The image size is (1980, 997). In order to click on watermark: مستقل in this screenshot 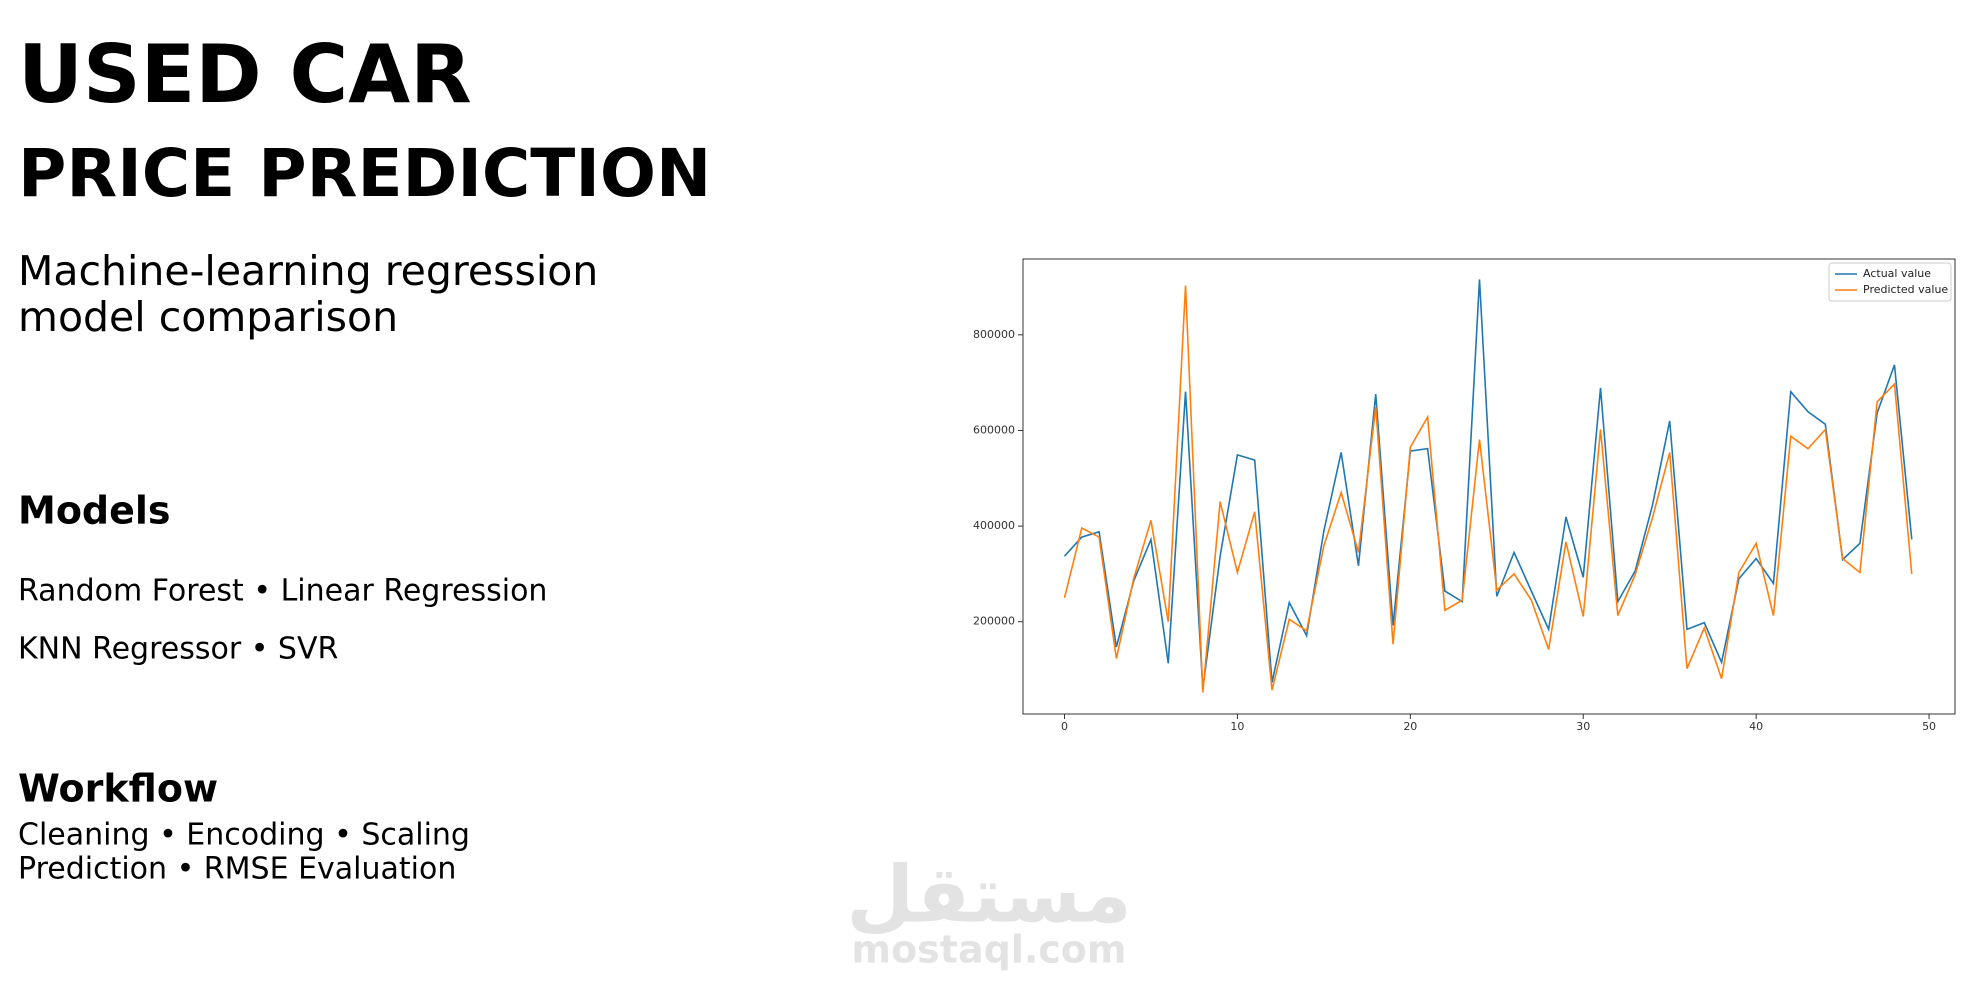, I will do `click(988, 895)`.